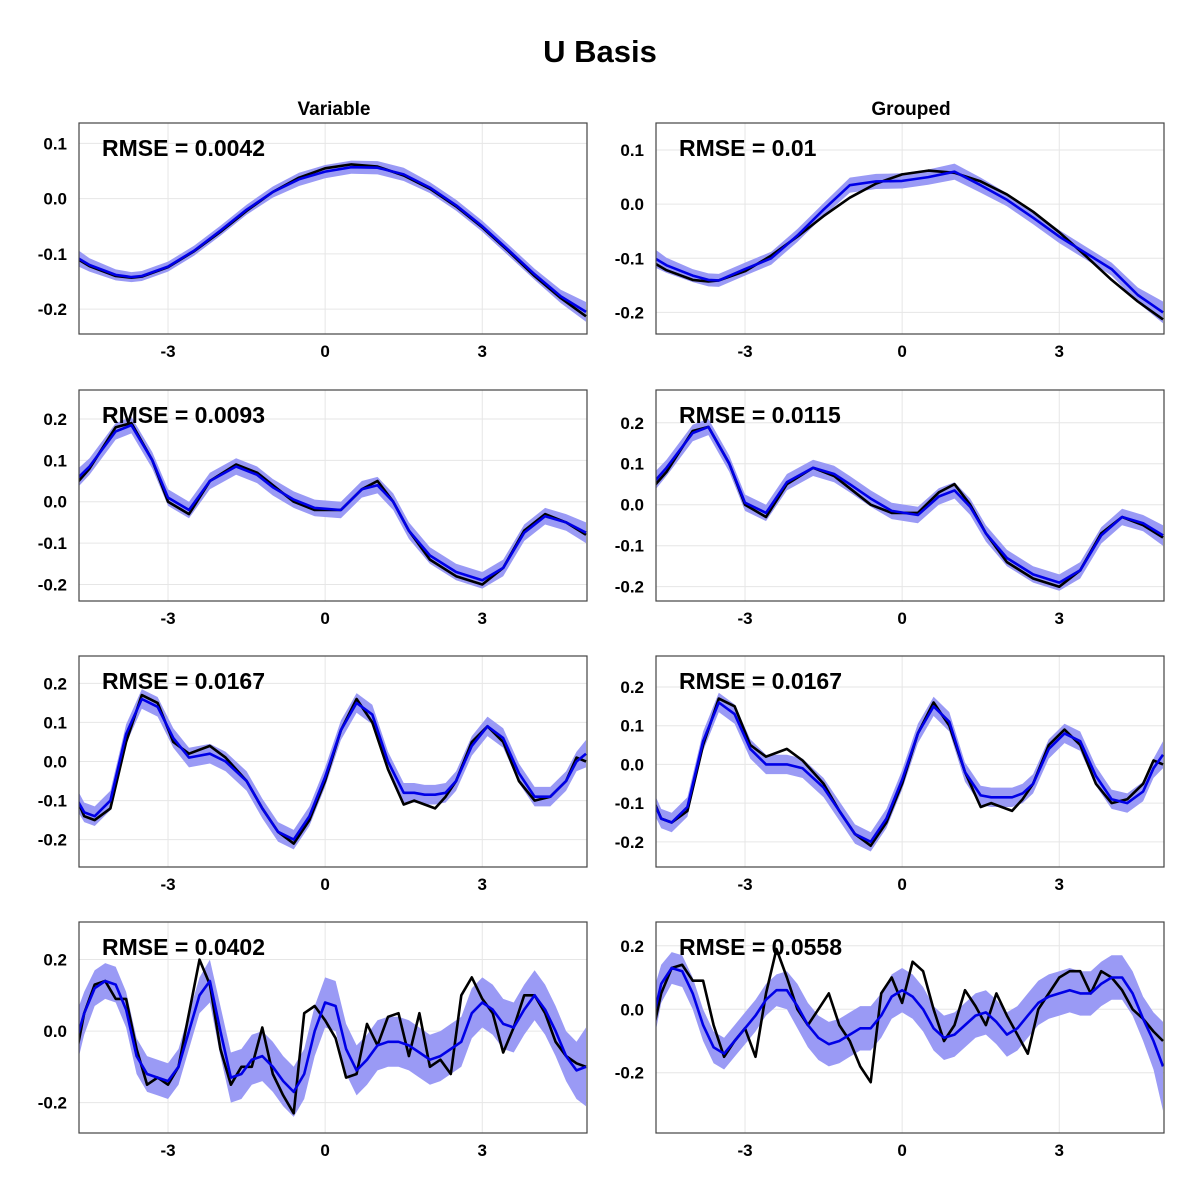 The image size is (1200, 1200). I want to click on panel-grouped-1: -3 0 3 -0.2 -0.1 0.0 0.1 RMSE = 0.01, so click(890, 241).